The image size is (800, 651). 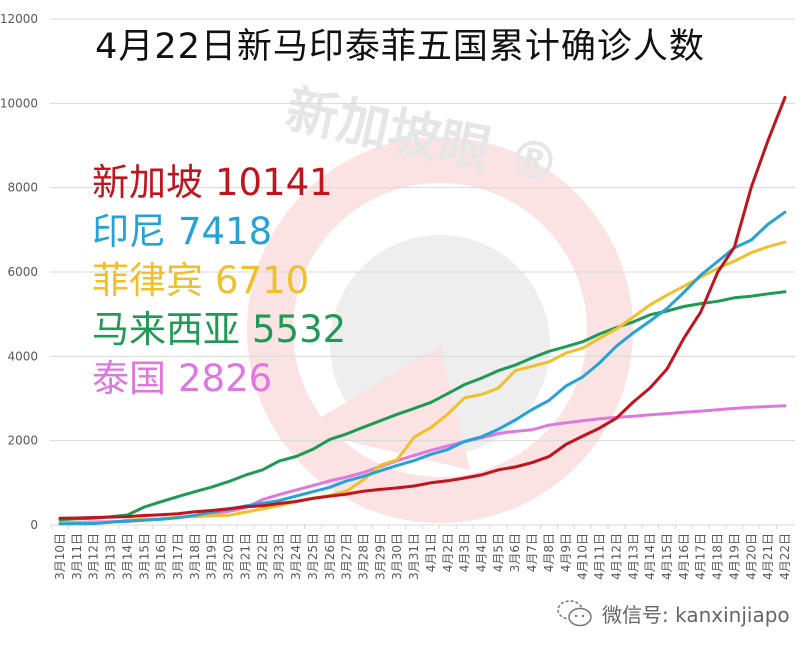 What do you see at coordinates (397, 556) in the screenshot?
I see `x-tick-label: 3月30日` at bounding box center [397, 556].